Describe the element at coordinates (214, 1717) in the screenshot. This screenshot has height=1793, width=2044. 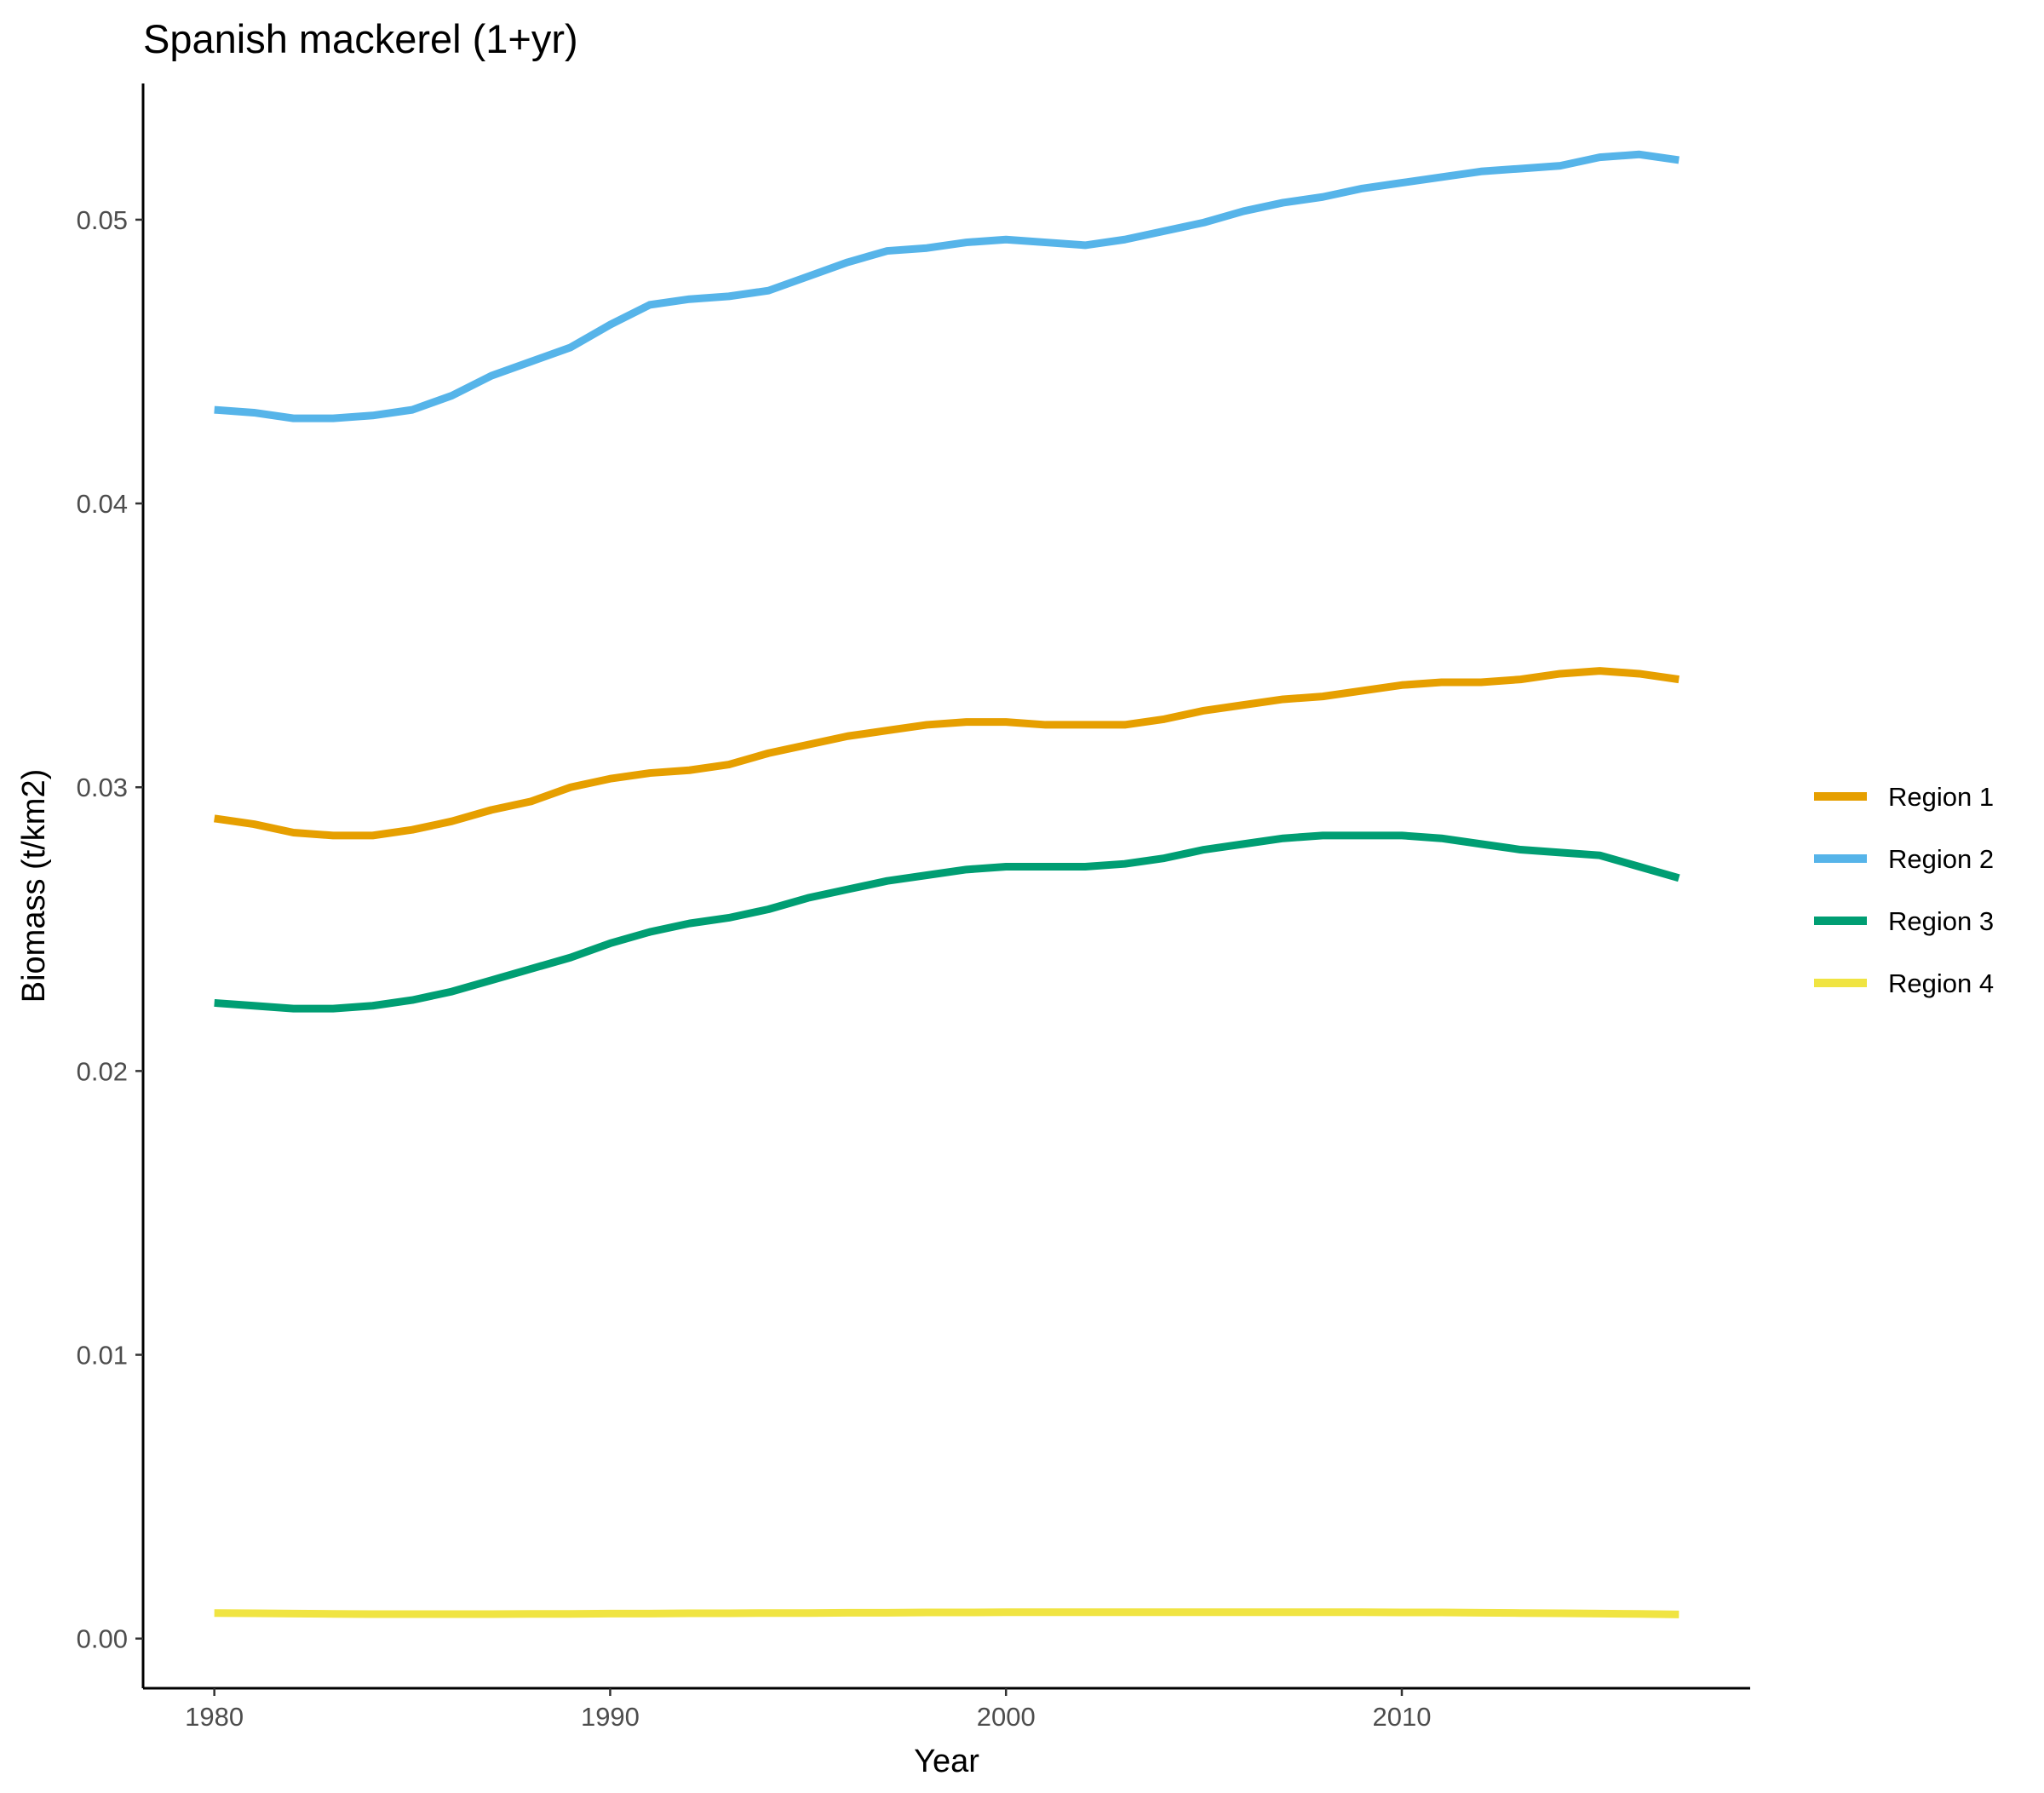
I see `x-tick-label: 1980` at that location.